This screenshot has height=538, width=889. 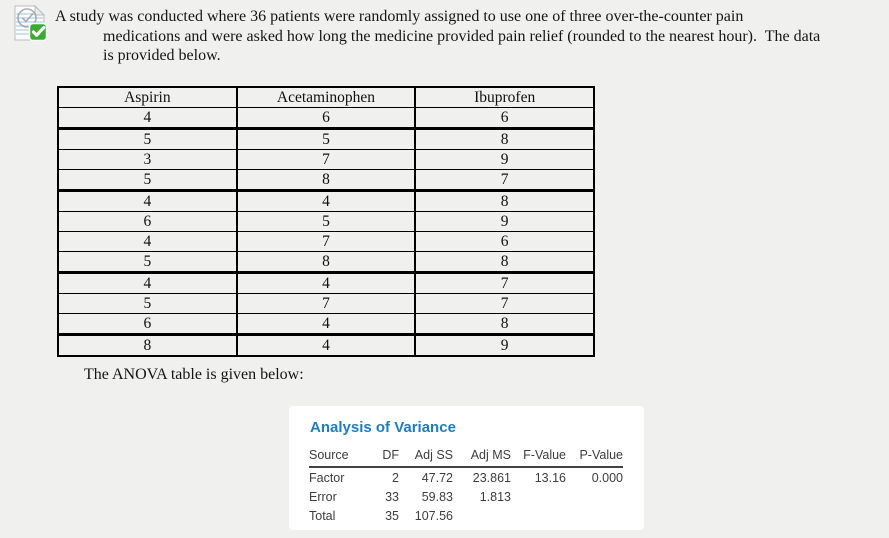 I want to click on data-table-row: 6 5 9, so click(x=326, y=221).